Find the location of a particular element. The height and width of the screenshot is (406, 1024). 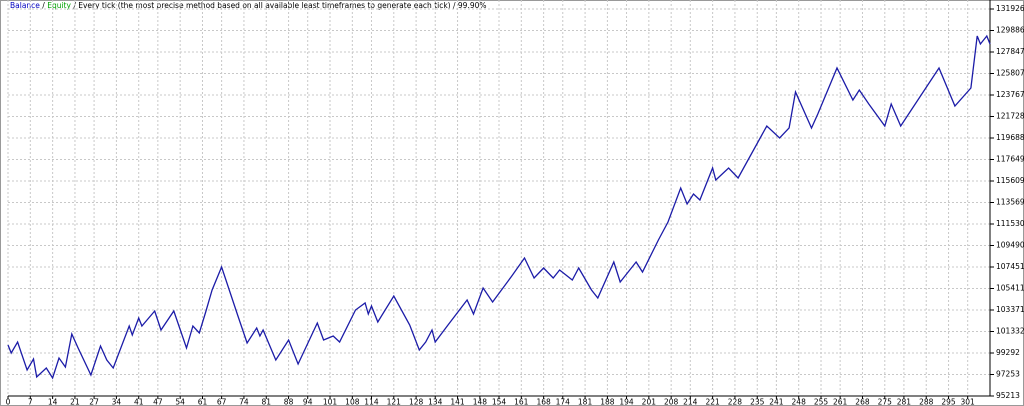

x-tick-label: 148 is located at coordinates (480, 402).